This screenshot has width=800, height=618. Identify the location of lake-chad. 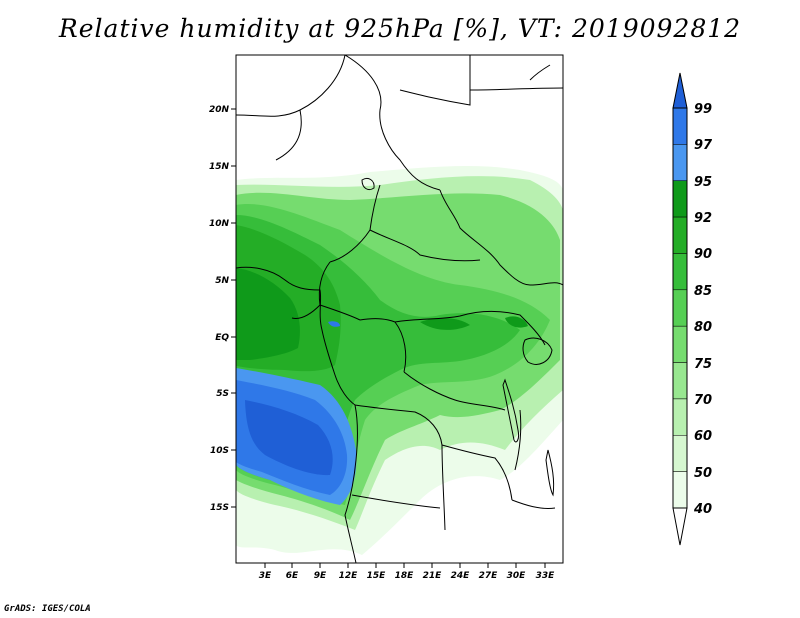
(368, 184).